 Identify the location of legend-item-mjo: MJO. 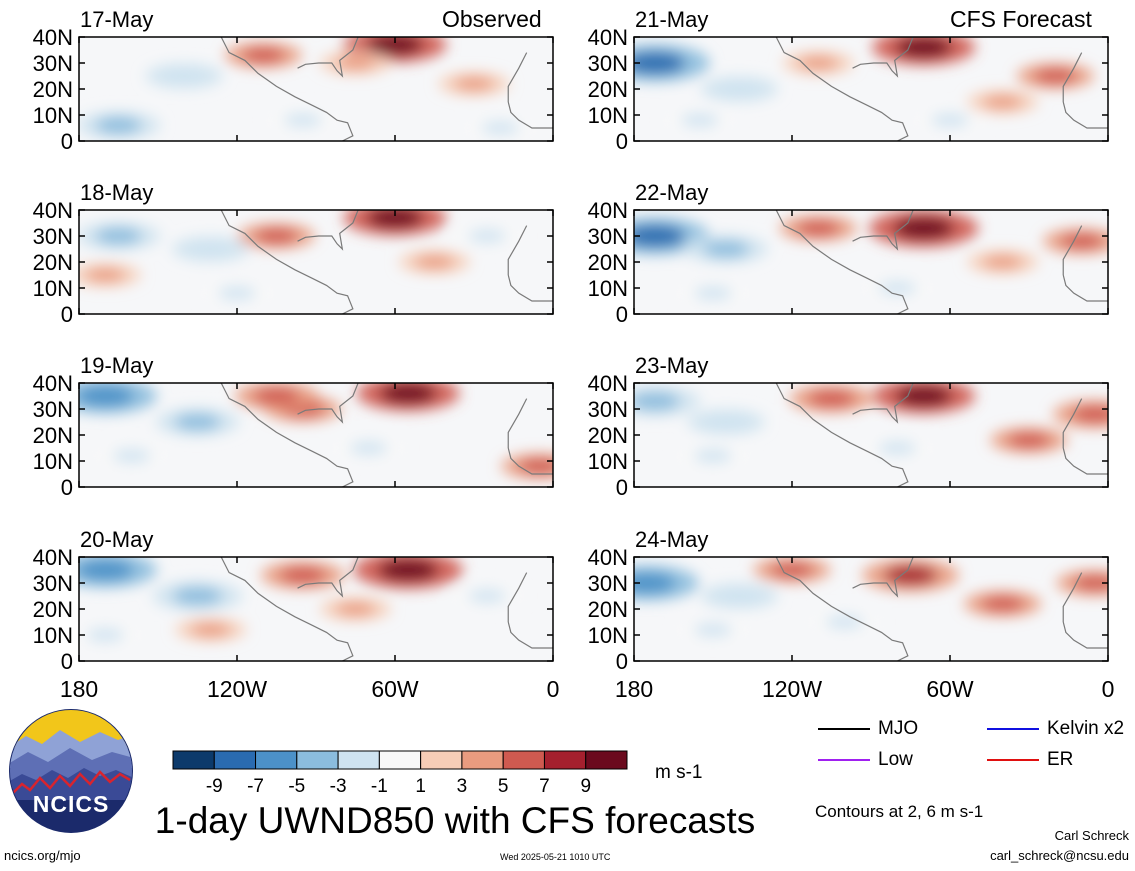
(868, 729).